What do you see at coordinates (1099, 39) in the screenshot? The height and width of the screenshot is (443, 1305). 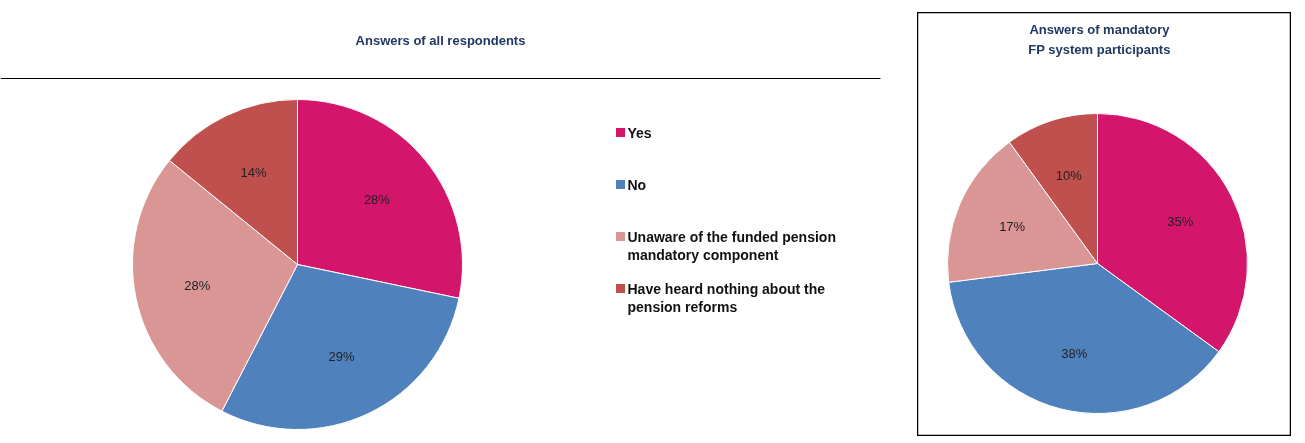 I see `chart-title: Answers of mandatory FP system participants` at bounding box center [1099, 39].